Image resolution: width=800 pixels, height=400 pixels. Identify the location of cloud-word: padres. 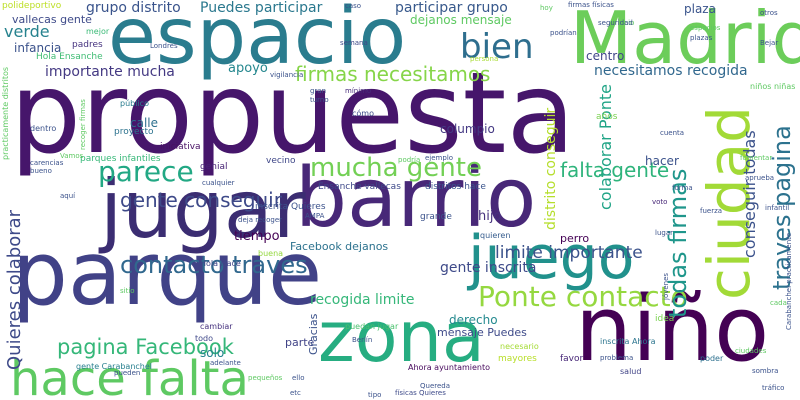
(87, 45).